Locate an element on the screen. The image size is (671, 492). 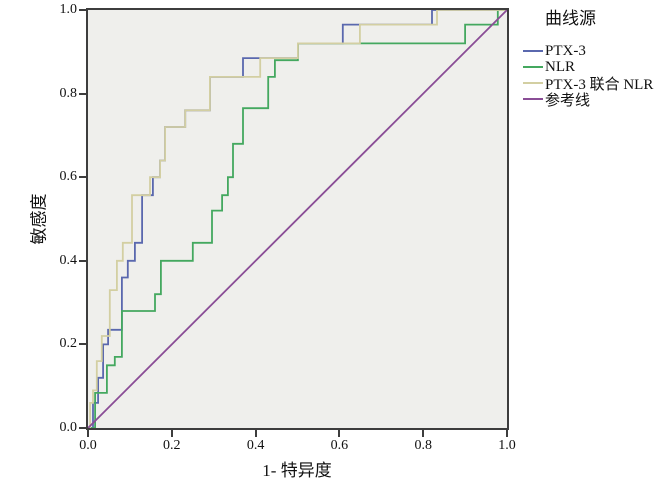
y-tick-label: 0.0 is located at coordinates (68, 427).